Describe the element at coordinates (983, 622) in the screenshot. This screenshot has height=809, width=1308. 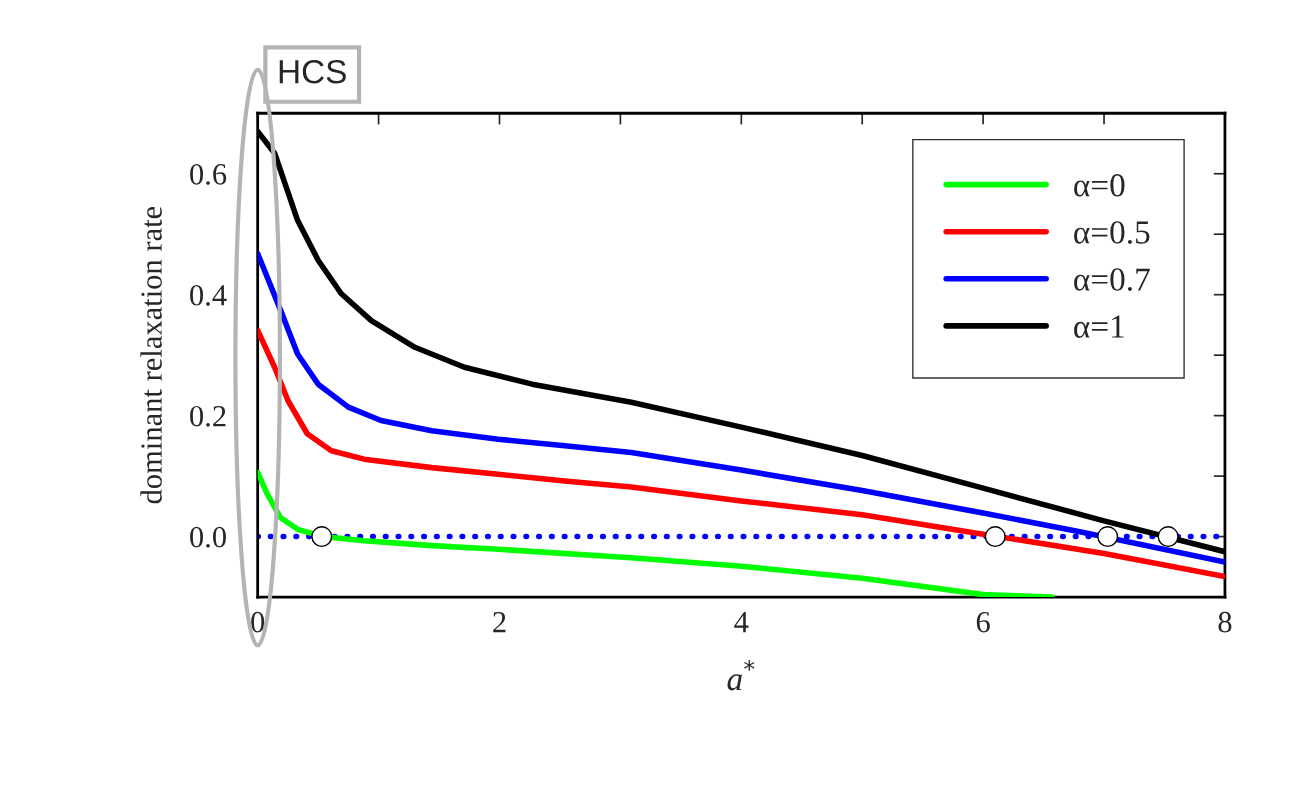
I see `x-tick-label: 6` at that location.